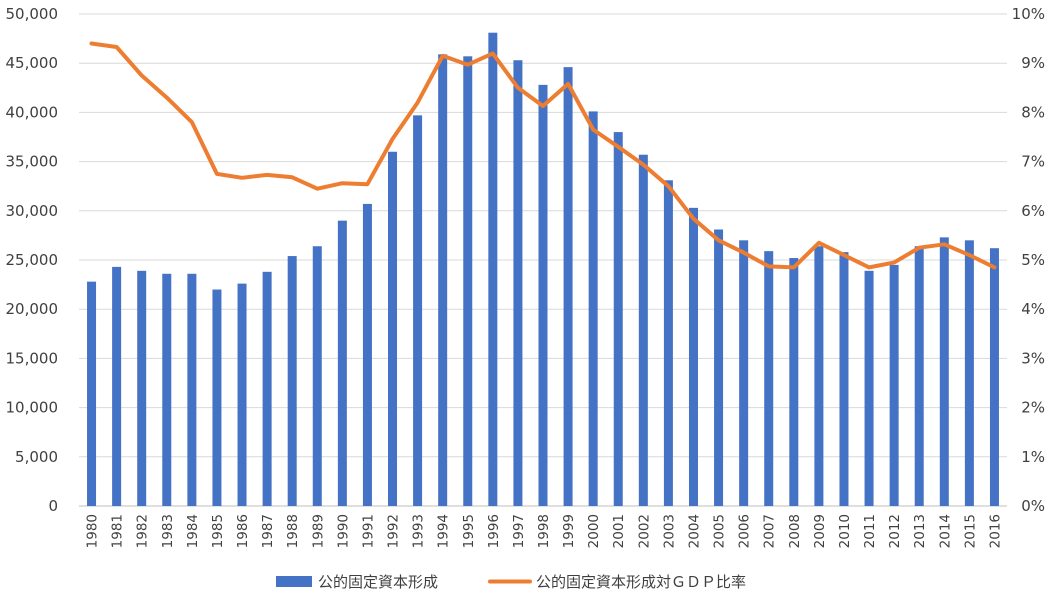 The width and height of the screenshot is (1061, 600). Describe the element at coordinates (619, 531) in the screenshot. I see `x-tick-label: 2001` at that location.